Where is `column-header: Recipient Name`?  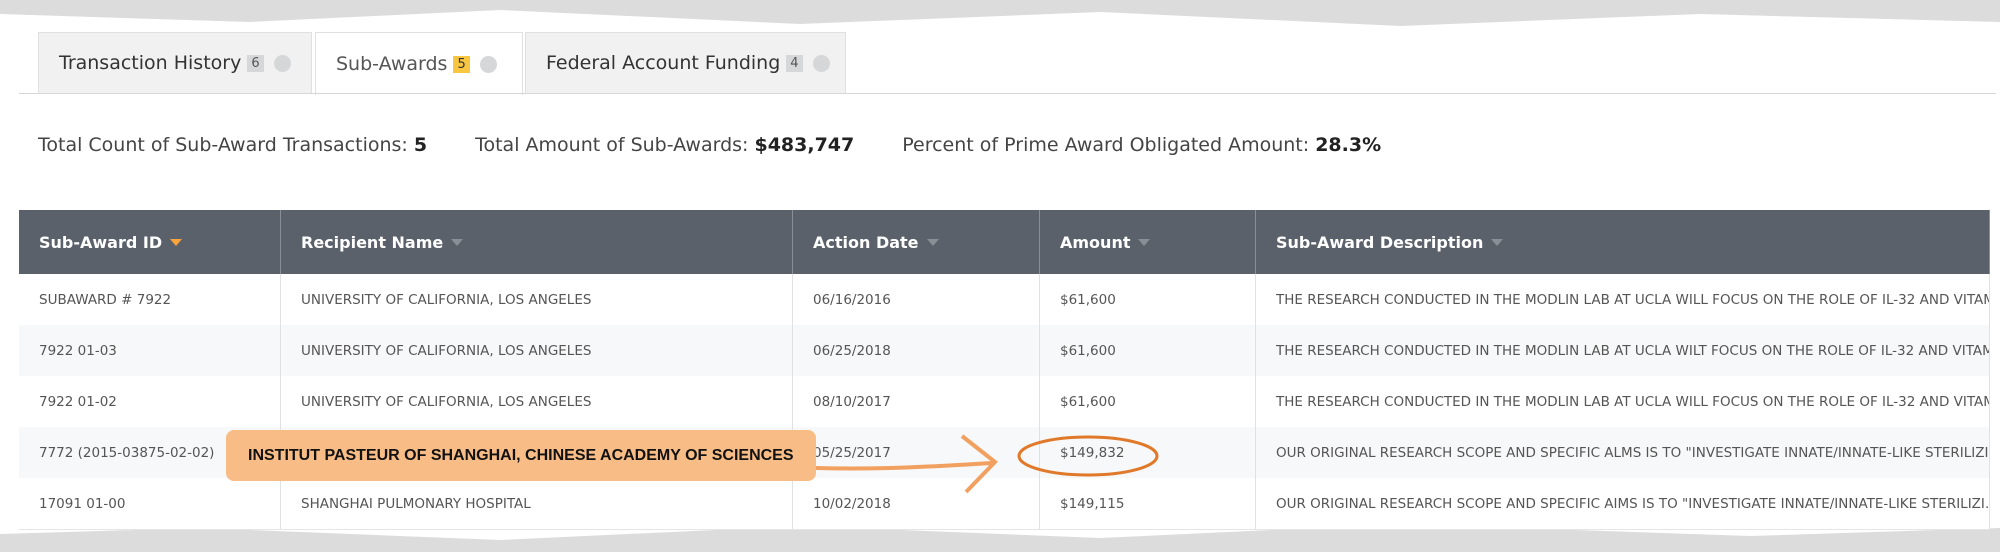 column-header: Recipient Name is located at coordinates (537, 242).